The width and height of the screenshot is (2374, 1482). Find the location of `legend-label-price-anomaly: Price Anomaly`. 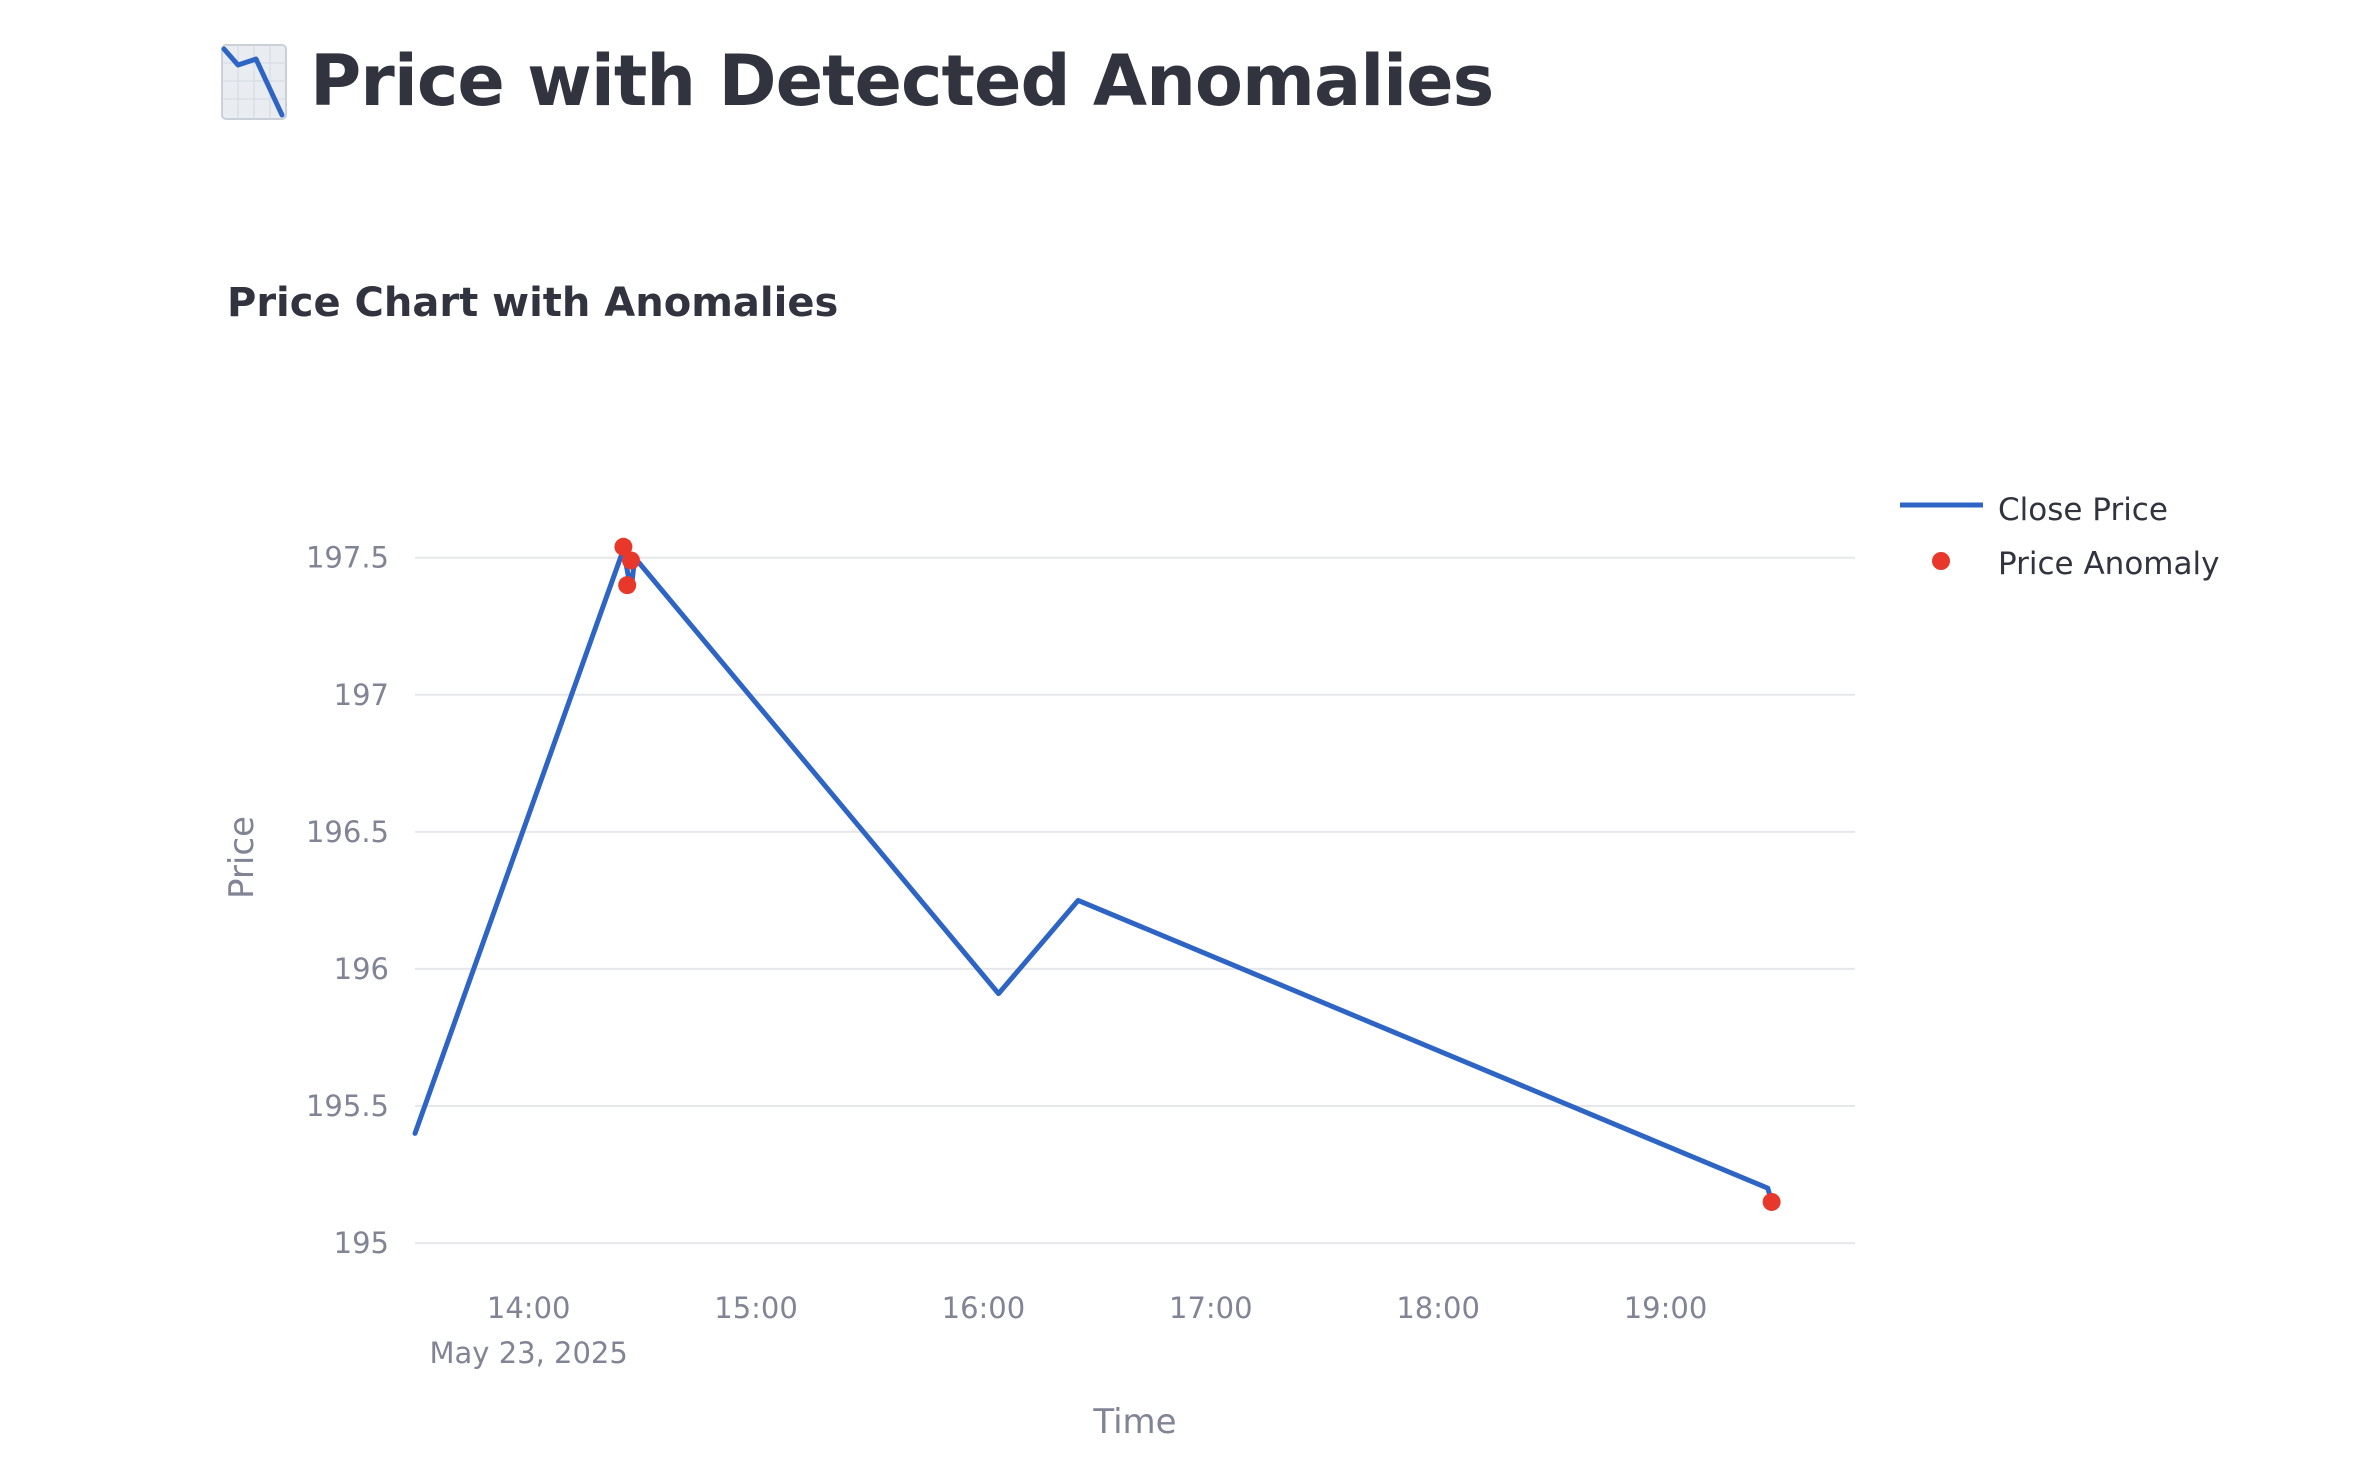

legend-label-price-anomaly: Price Anomaly is located at coordinates (2108, 564).